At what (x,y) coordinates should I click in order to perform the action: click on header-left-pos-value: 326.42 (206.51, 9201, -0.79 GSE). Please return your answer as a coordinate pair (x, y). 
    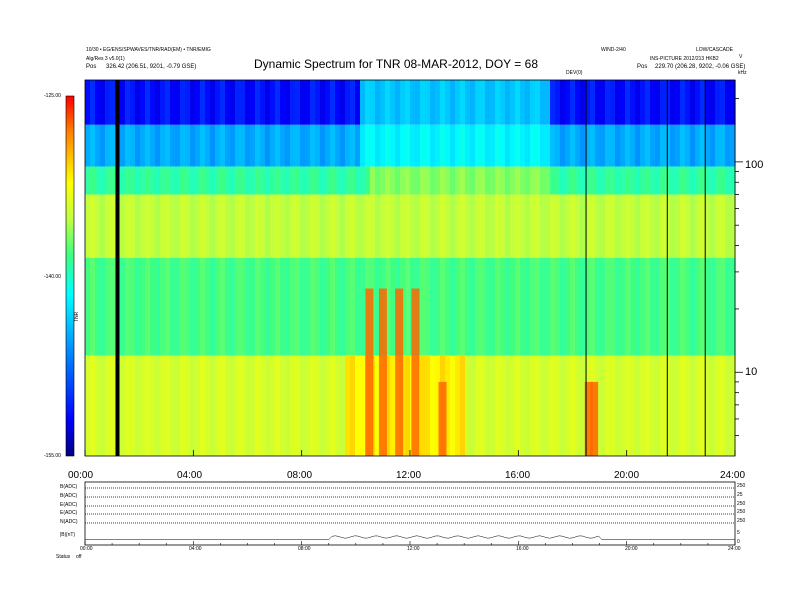
    Looking at the image, I should click on (151, 67).